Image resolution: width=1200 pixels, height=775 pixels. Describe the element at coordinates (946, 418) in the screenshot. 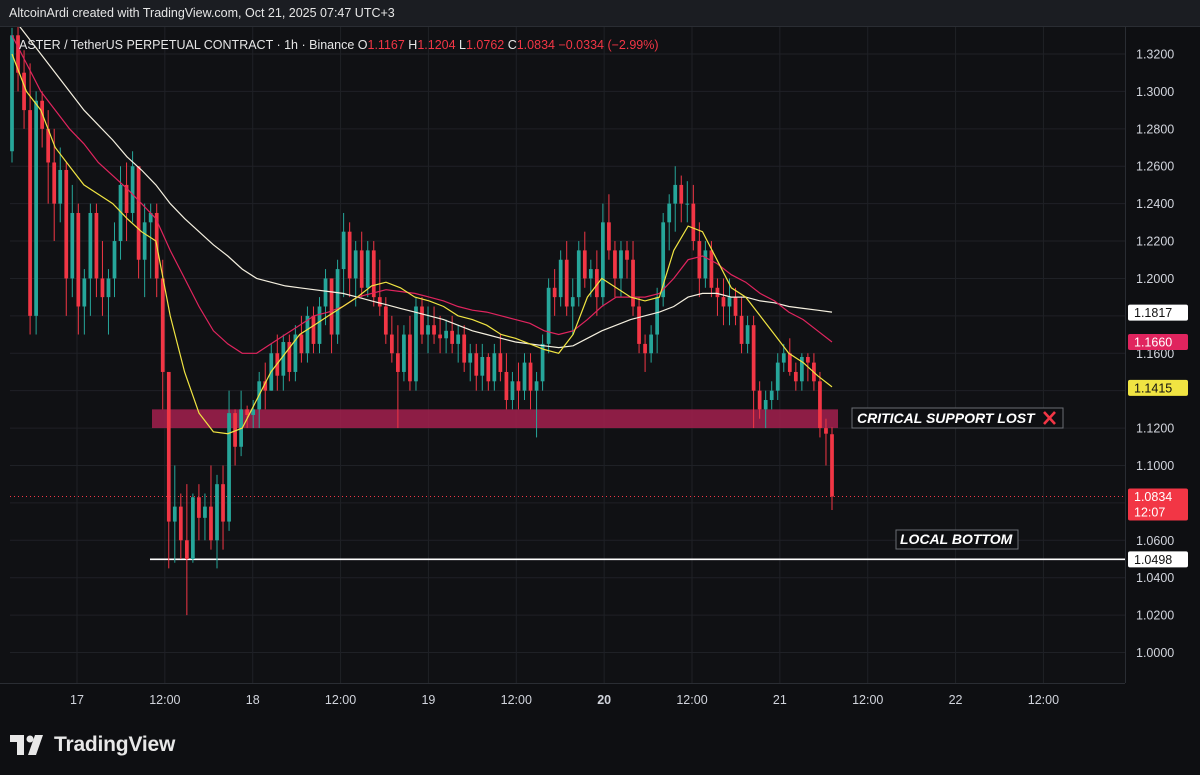

I see `annotation-critical-support-text: CRITICAL SUPPORT LOST` at that location.